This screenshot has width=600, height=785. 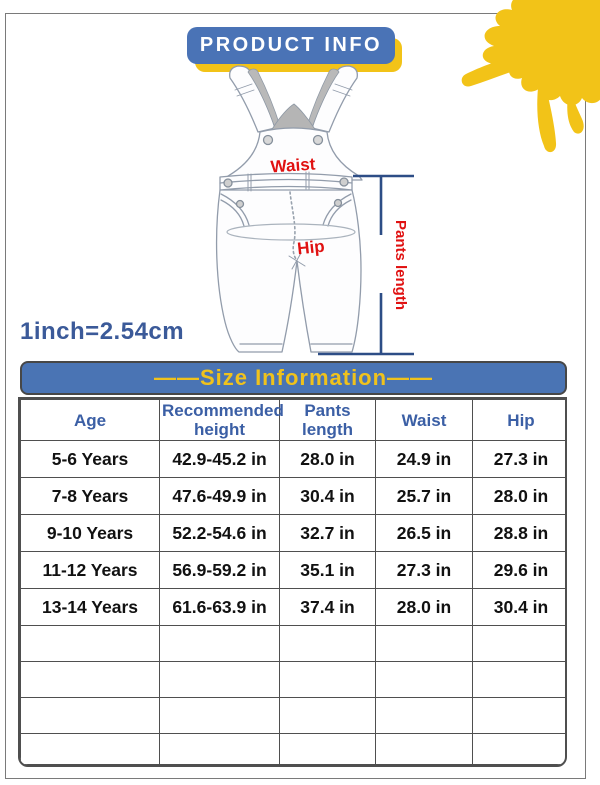 What do you see at coordinates (219, 533) in the screenshot?
I see `cell-height: 52.2-54.6 in` at bounding box center [219, 533].